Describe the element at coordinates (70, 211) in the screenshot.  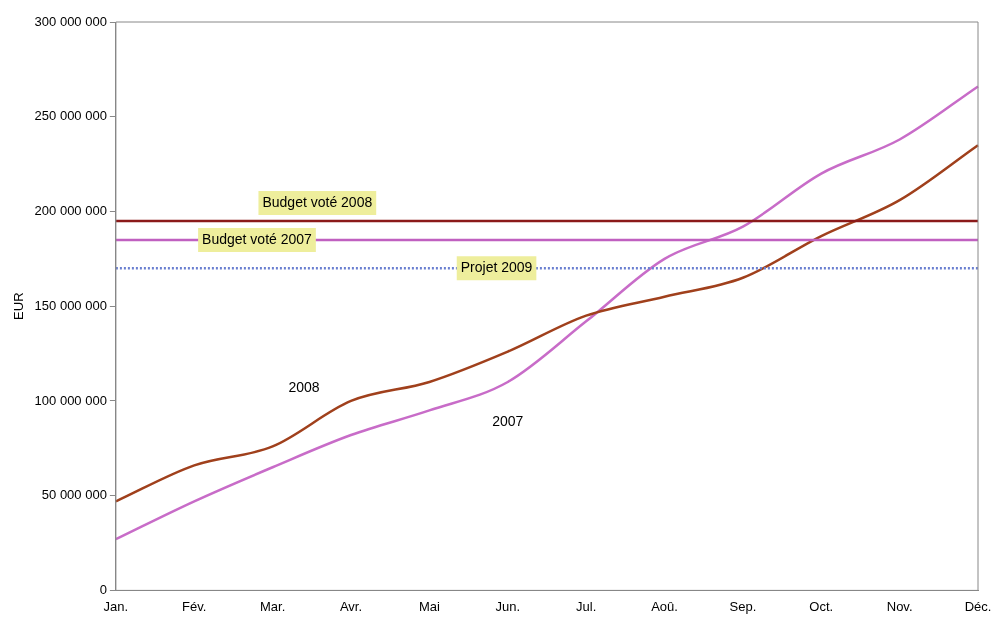
I see `y-tick-label: 200 000 000` at that location.